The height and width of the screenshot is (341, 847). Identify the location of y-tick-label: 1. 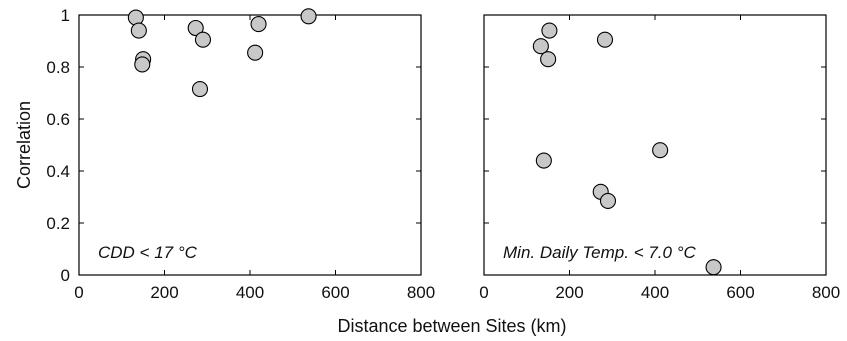
(65, 15).